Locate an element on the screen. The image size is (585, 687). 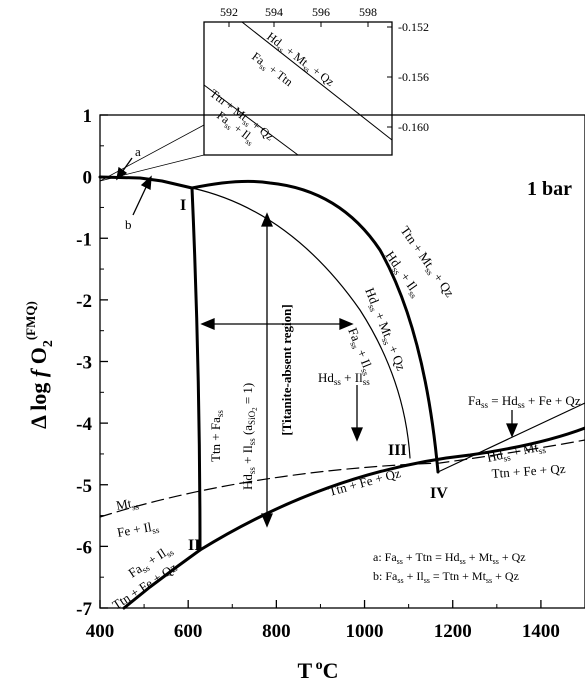
y-axis-ticks: 1 0 -1 -2 -3 -4 -5 -6 -7 is located at coordinates (92, 363).